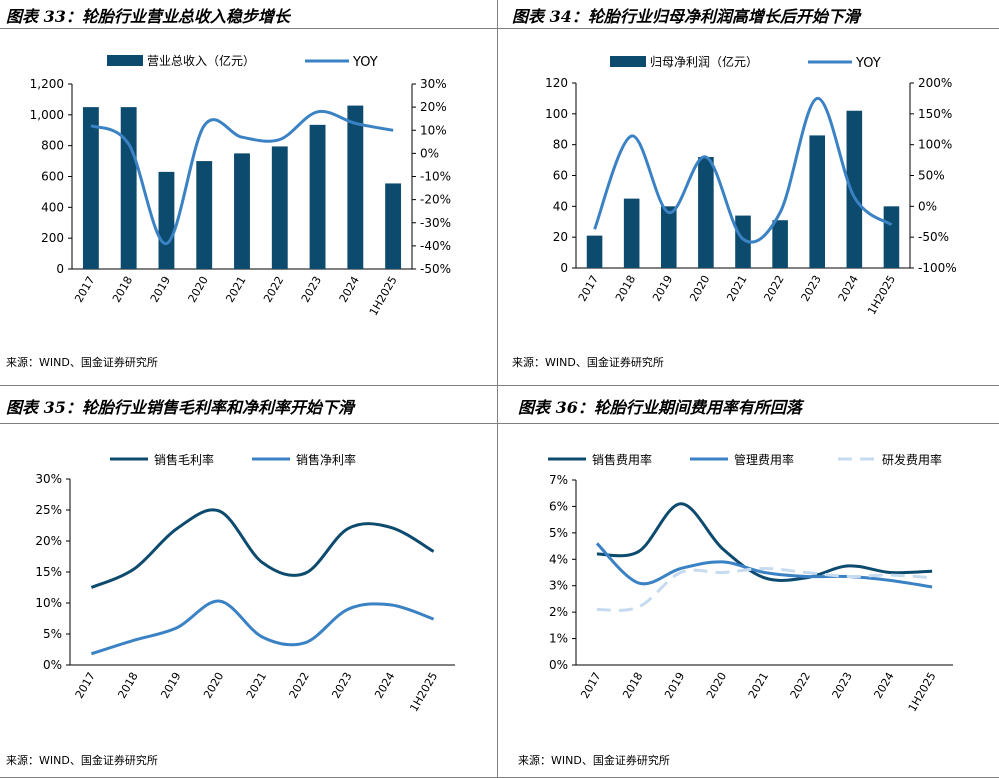  What do you see at coordinates (927, 206) in the screenshot?
I see `right-tick-label: 0%` at bounding box center [927, 206].